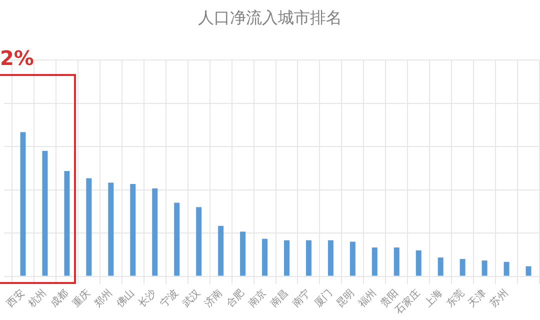 This screenshot has width=540, height=320. Describe the element at coordinates (37, 298) in the screenshot. I see `x-tick-label: 杭州` at that location.